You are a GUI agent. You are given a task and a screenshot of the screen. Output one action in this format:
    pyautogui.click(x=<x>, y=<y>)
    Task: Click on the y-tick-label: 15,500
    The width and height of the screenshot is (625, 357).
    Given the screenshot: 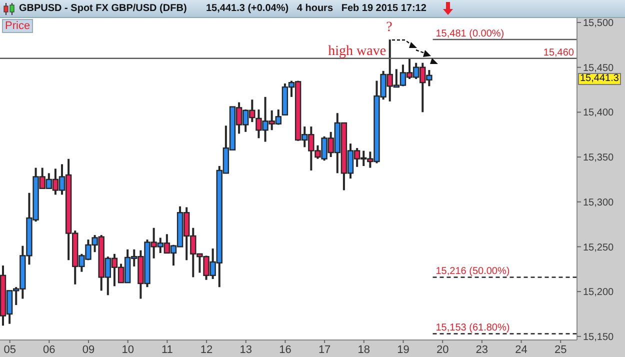 What is the action you would take?
    pyautogui.click(x=598, y=24)
    